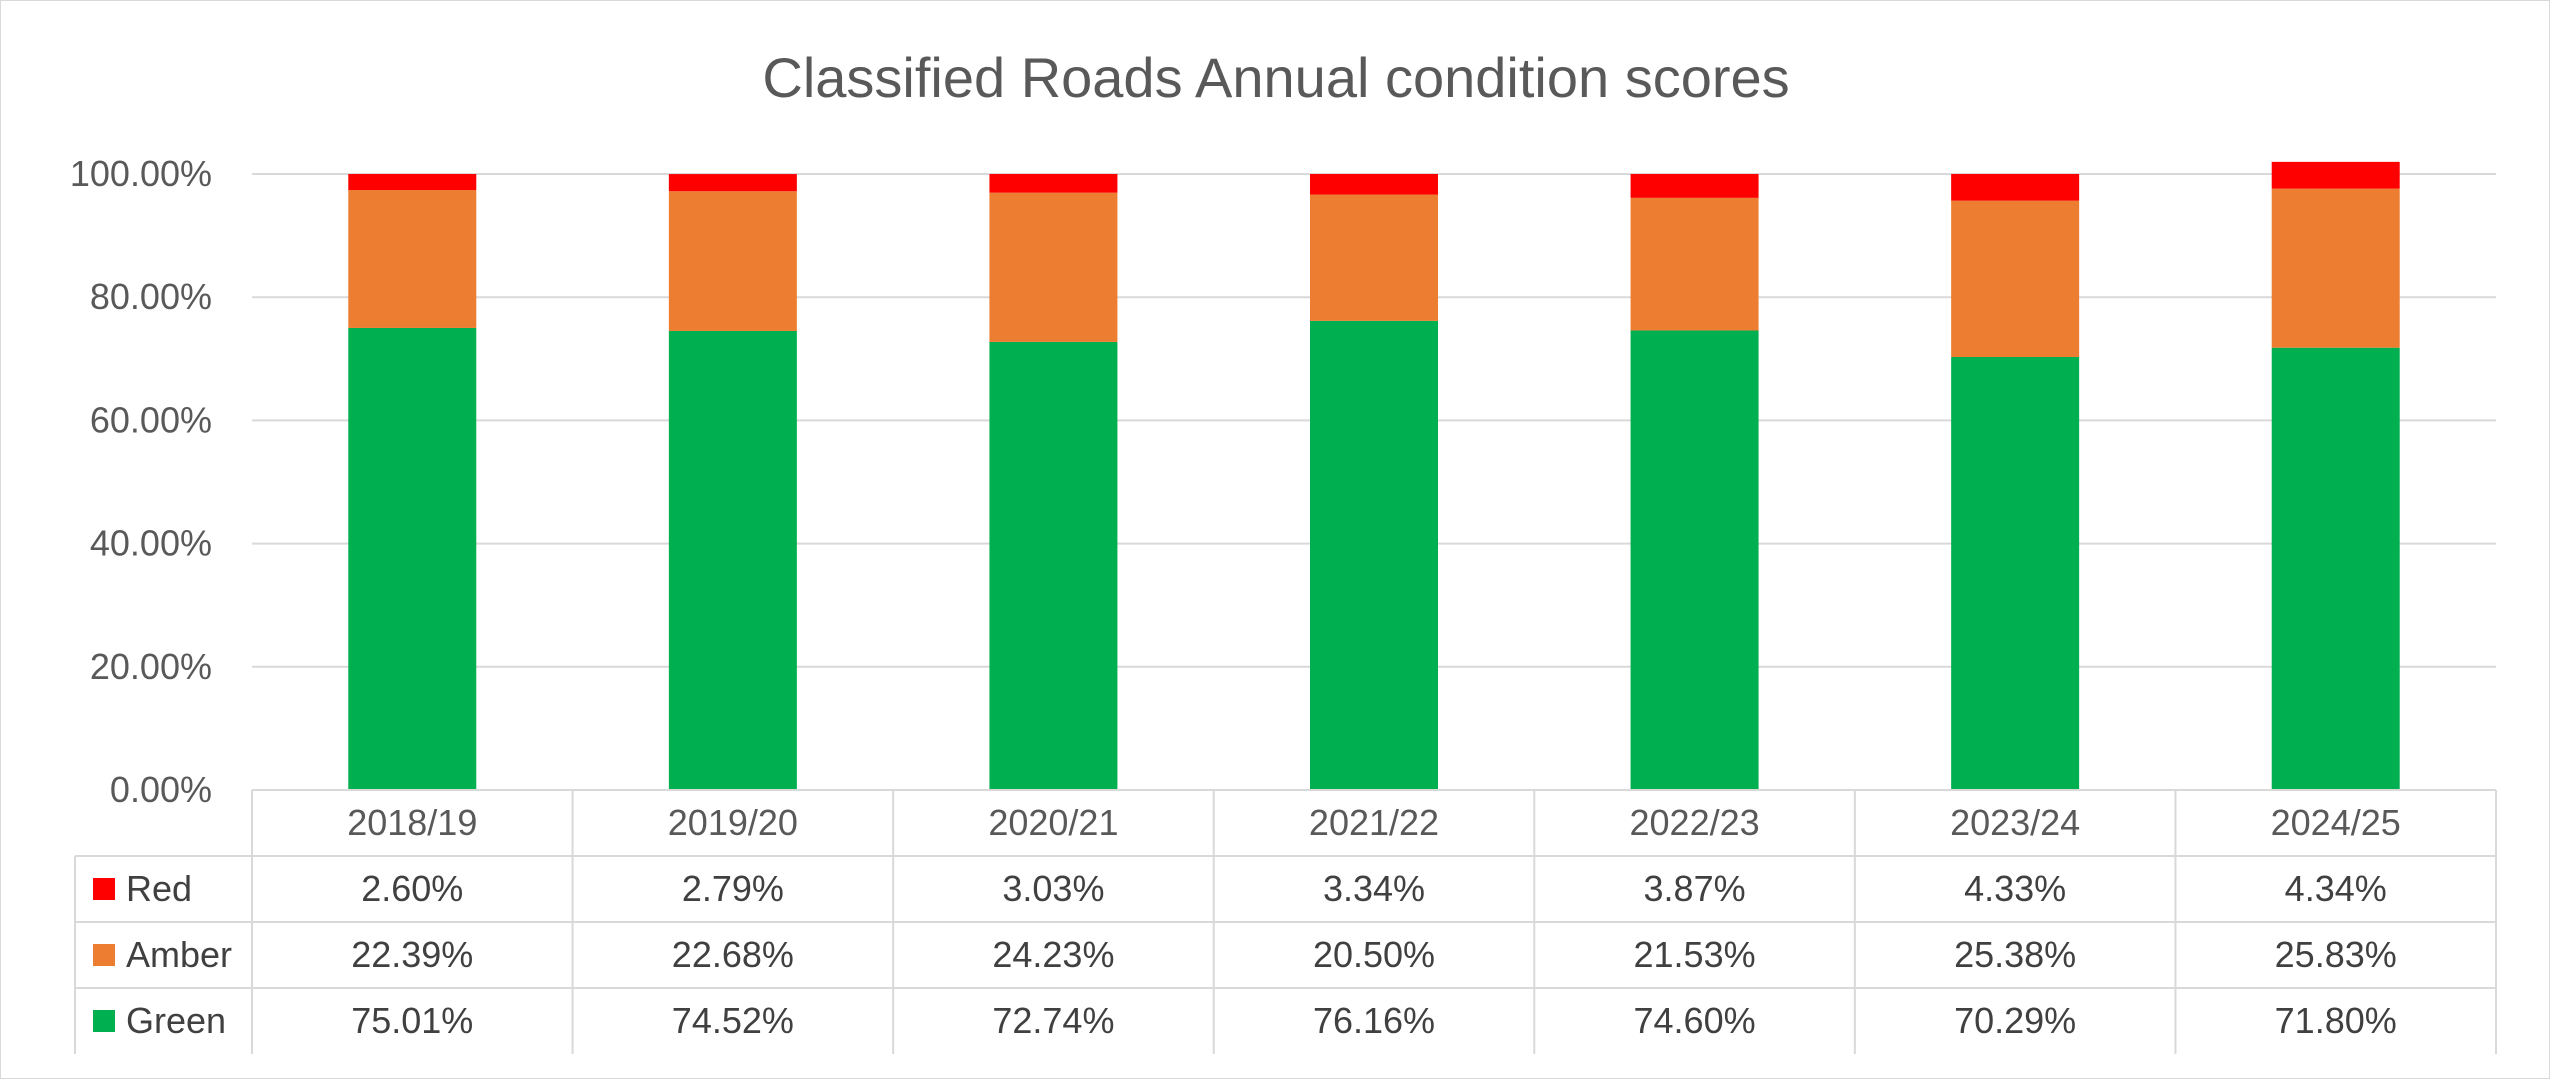 The width and height of the screenshot is (2552, 1081). What do you see at coordinates (1374, 822) in the screenshot?
I see `x-tick-label: 2021/22` at bounding box center [1374, 822].